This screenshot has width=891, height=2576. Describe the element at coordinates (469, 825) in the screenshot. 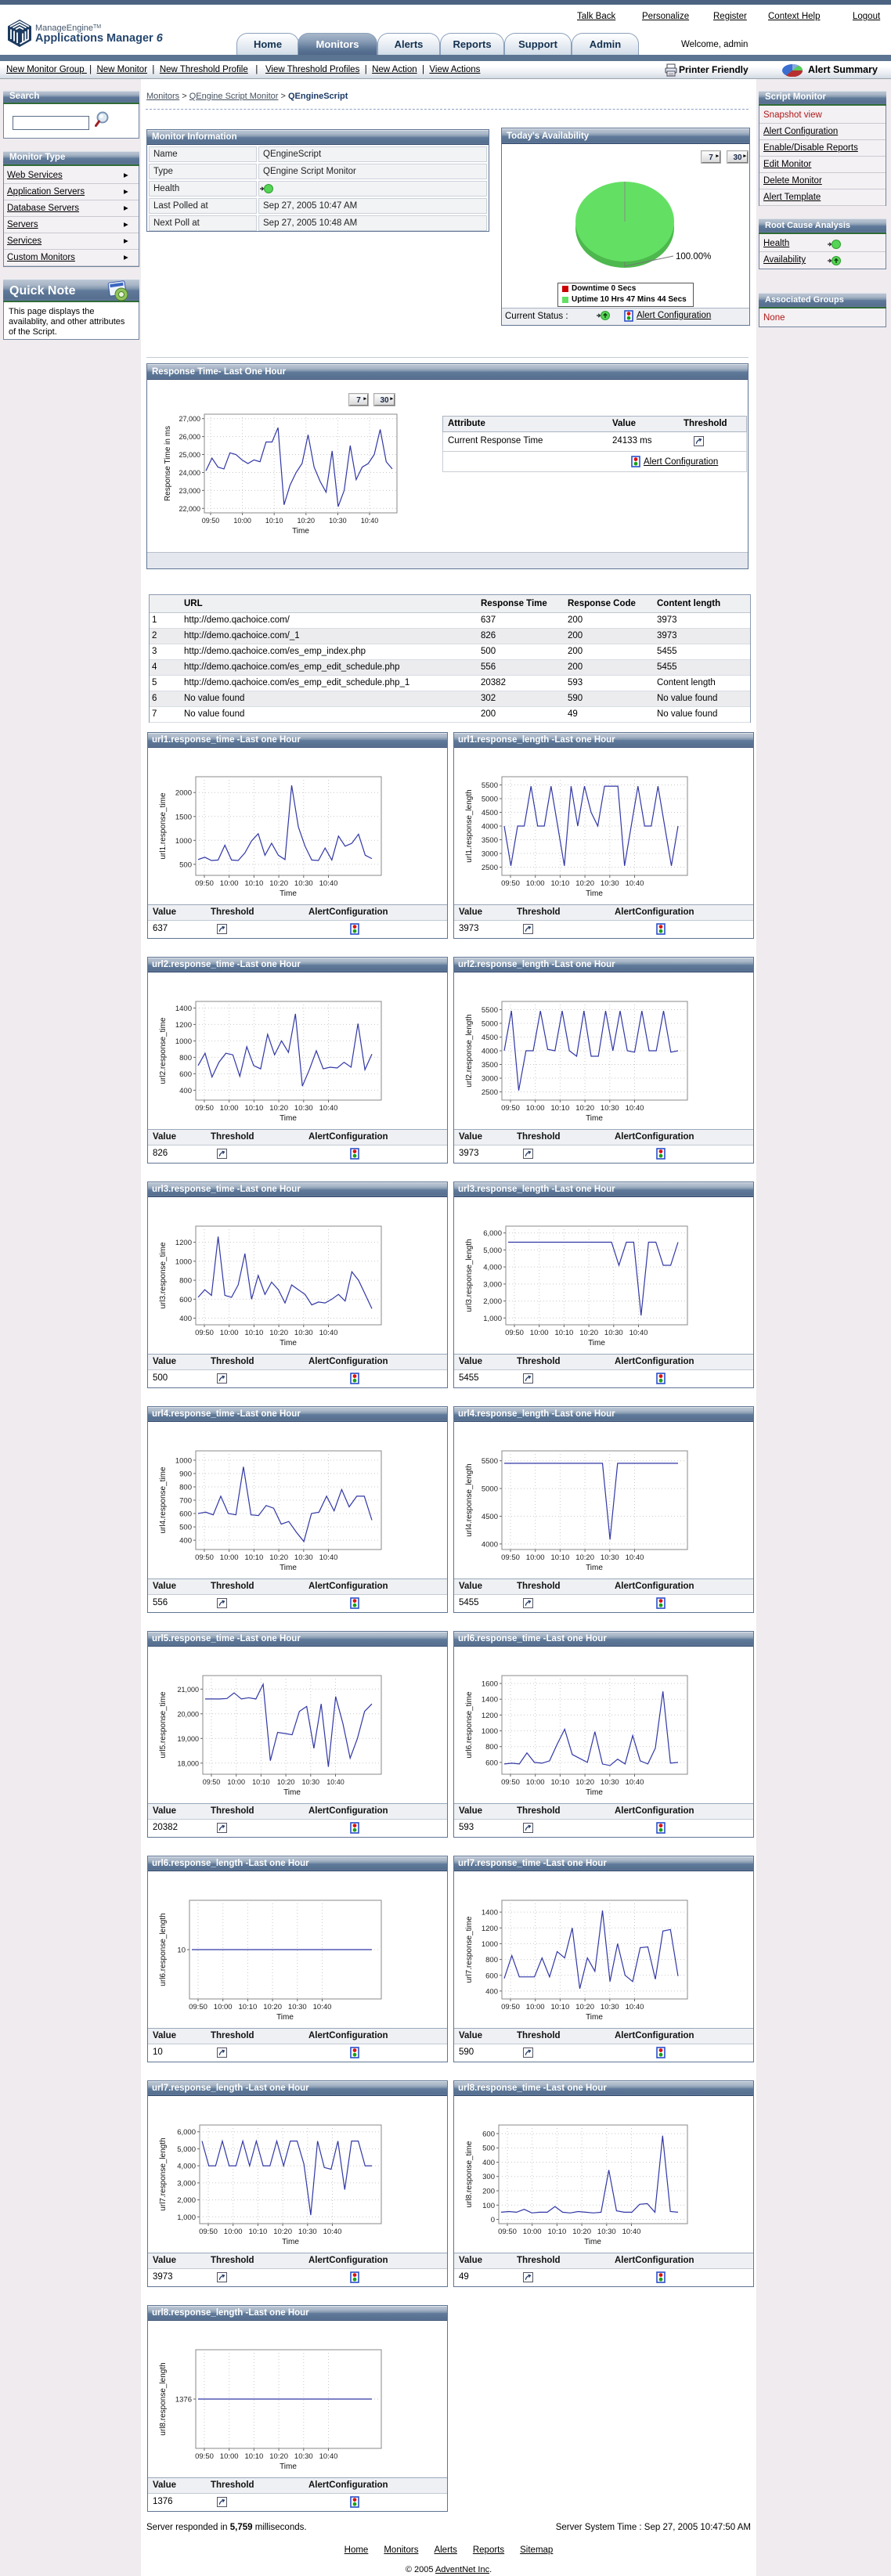

I see `svg-text: url1.response_length` at that location.